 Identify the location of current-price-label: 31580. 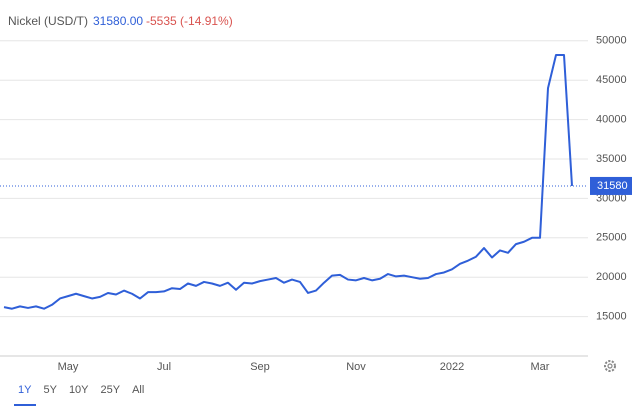
(612, 186).